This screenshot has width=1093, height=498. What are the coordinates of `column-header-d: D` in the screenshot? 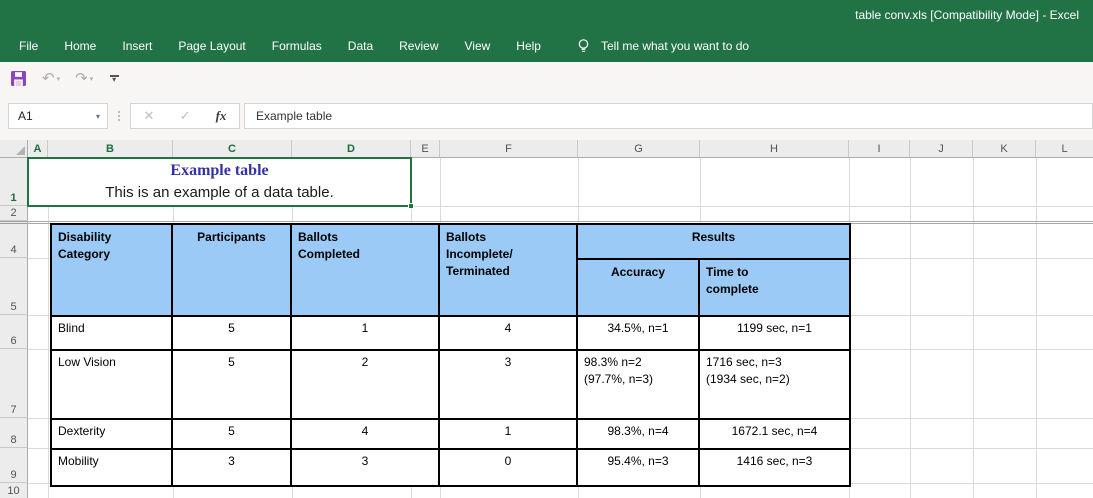 It's located at (351, 149).